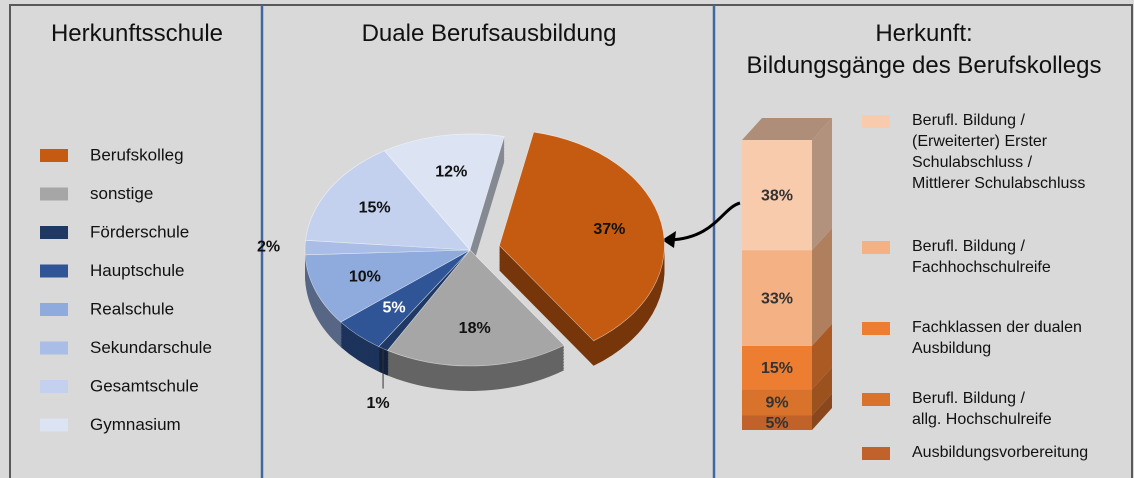 This screenshot has width=1134, height=478. What do you see at coordinates (475, 328) in the screenshot?
I see `data-label: 18%` at bounding box center [475, 328].